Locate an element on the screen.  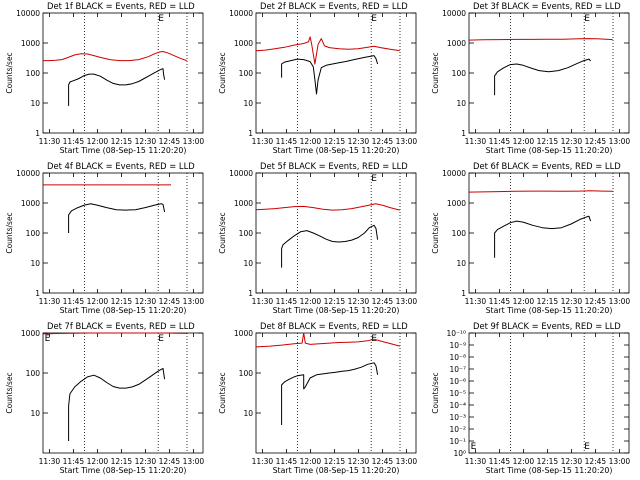
panel-title: Det 5f BLACK = Events, RED = LLD is located at coordinates (334, 166).